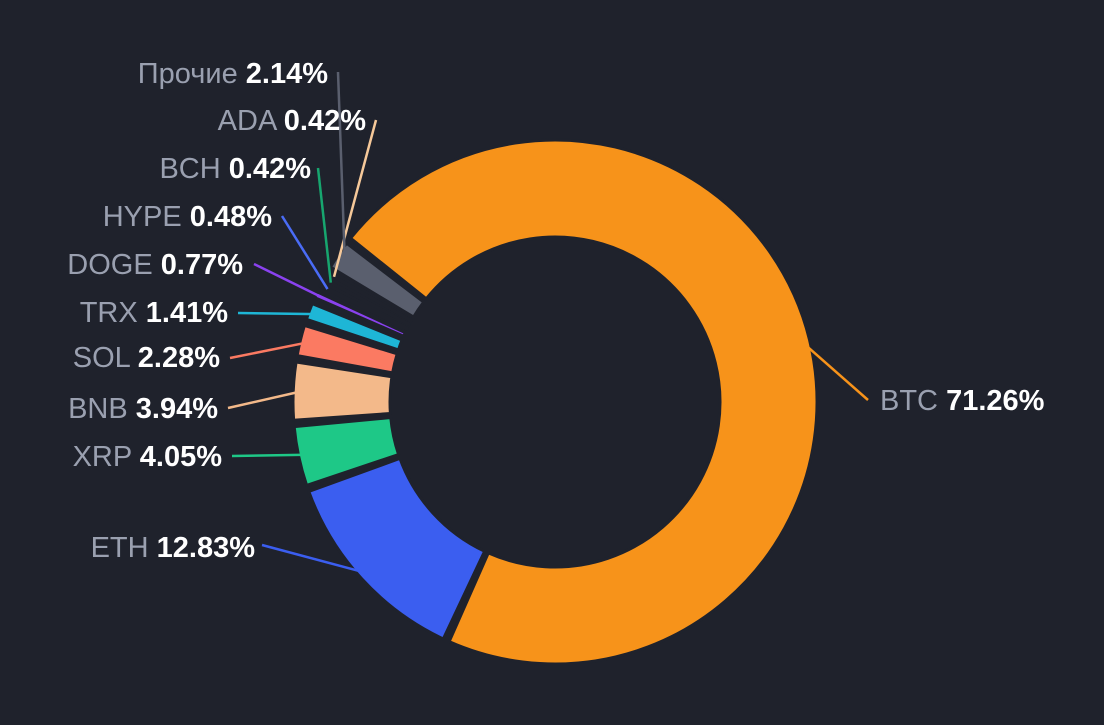 The image size is (1104, 725). Describe the element at coordinates (325, 121) in the screenshot. I see `label-value-ada: 0.42%` at that location.